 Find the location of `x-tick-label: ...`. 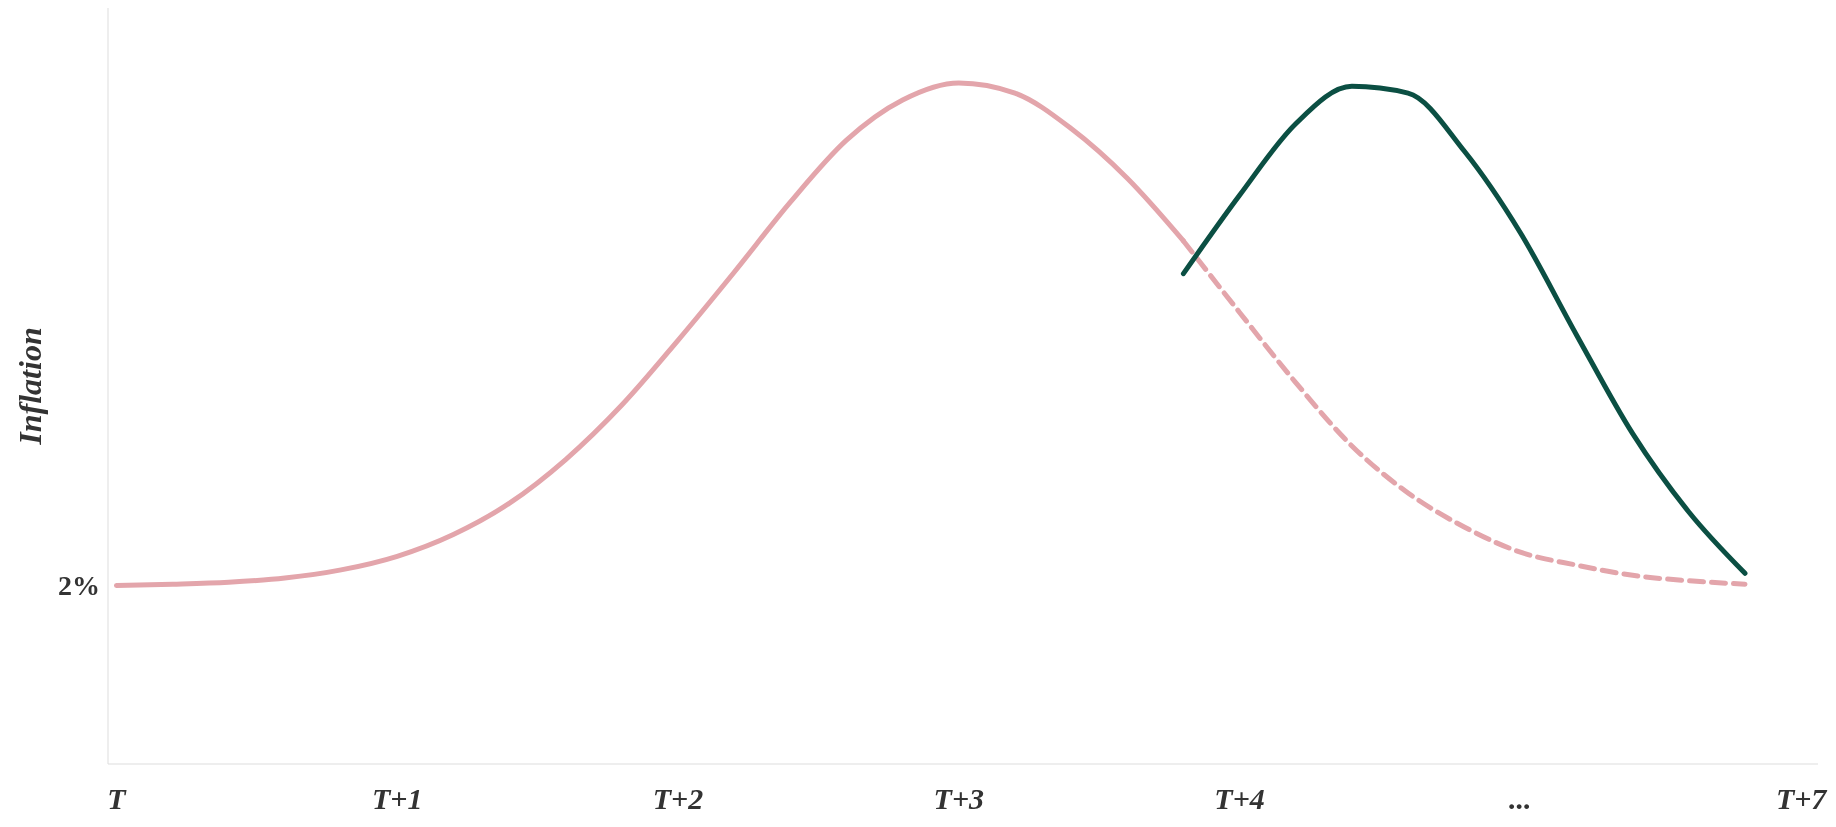

x-tick-label: ... is located at coordinates (1520, 799).